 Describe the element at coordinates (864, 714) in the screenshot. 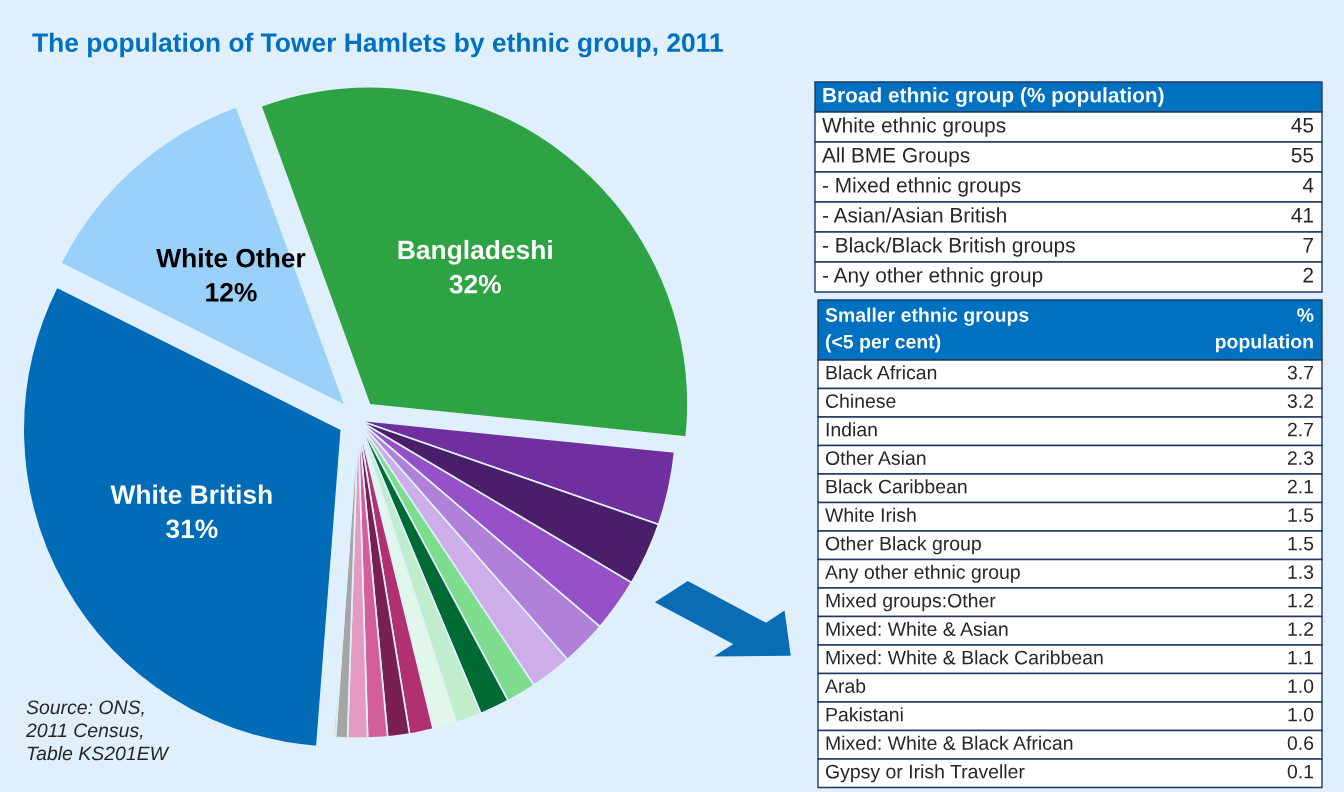

I see `category-label: Pakistani` at that location.